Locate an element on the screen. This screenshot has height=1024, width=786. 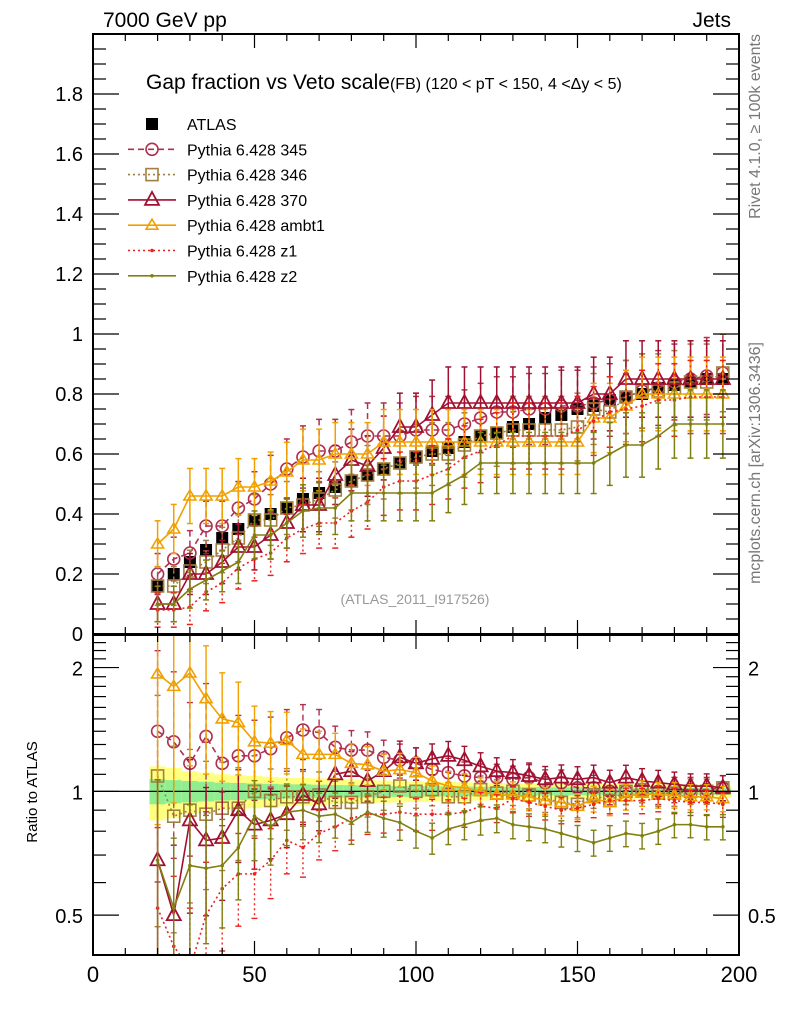
legend-item: Pythia 6.428 345 is located at coordinates (217, 150).